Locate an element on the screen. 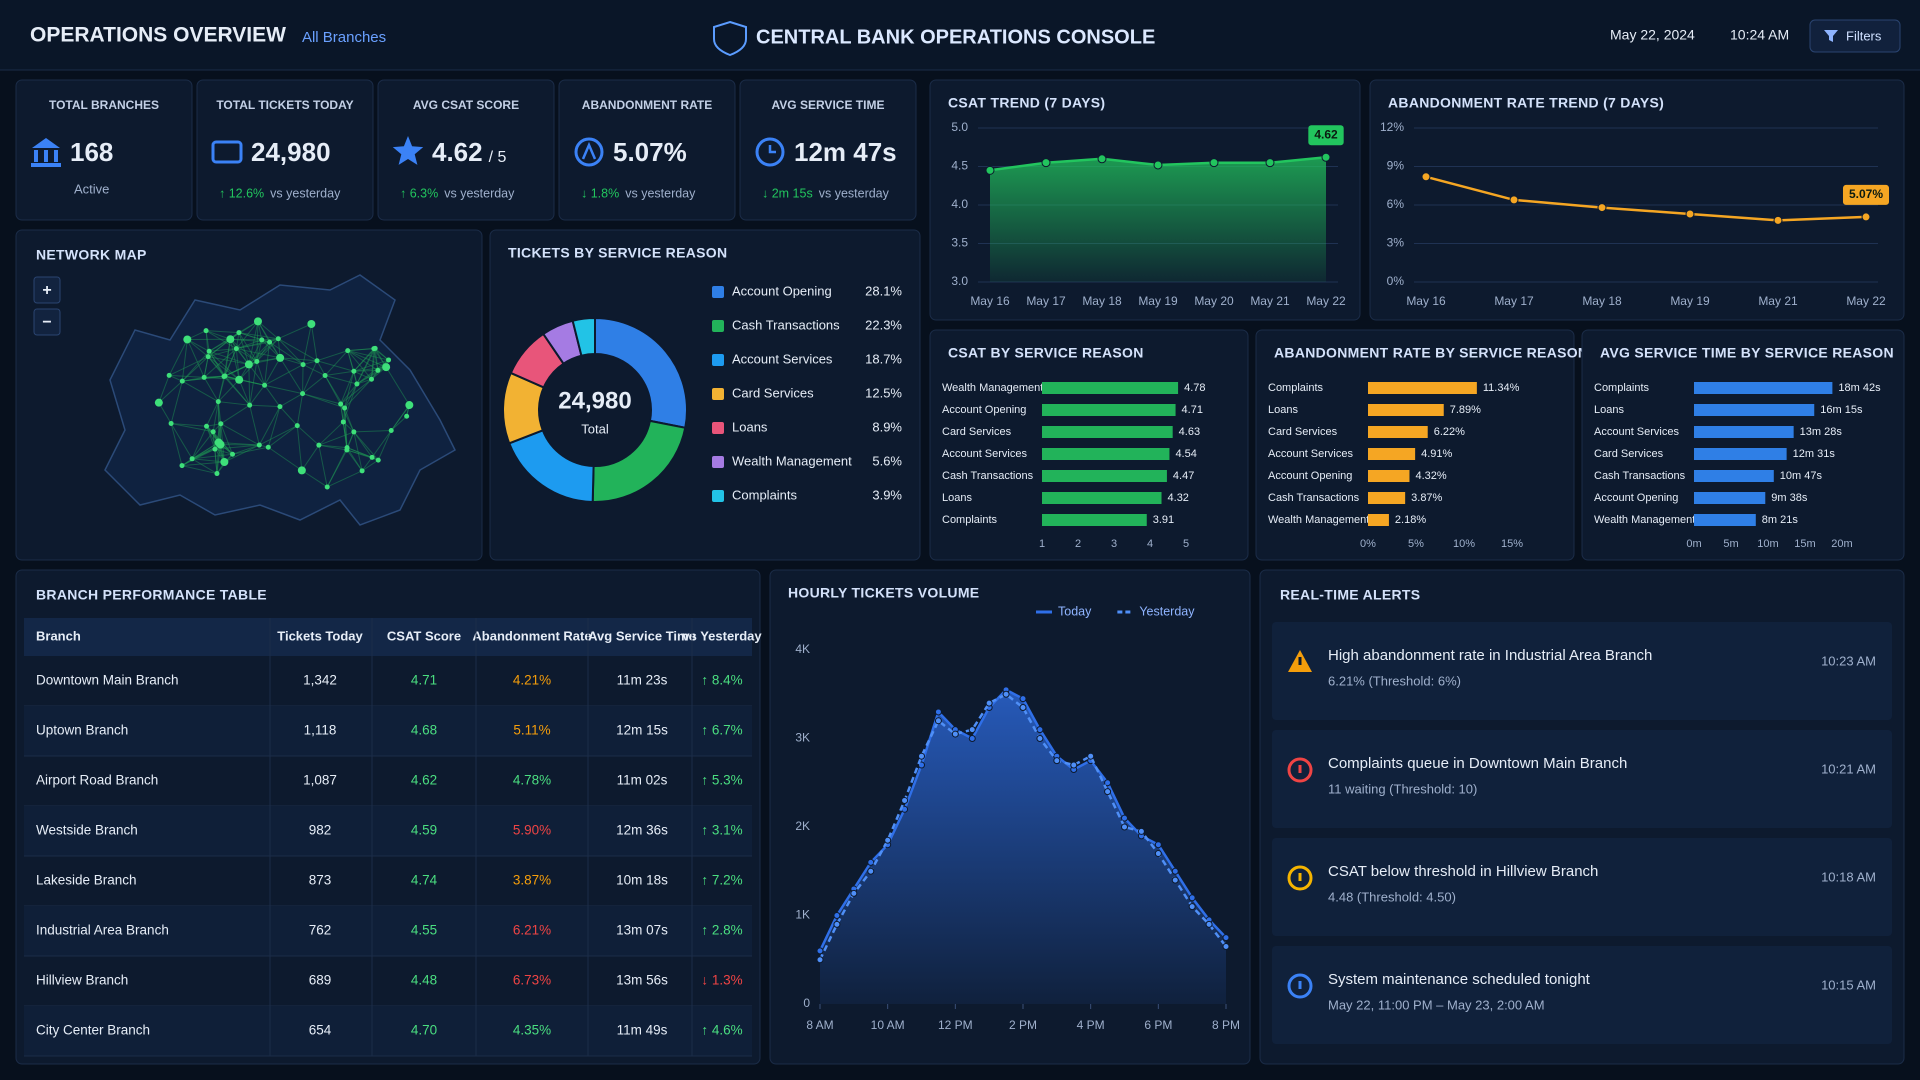 The image size is (1920, 1080). table-header-row is located at coordinates (388, 637).